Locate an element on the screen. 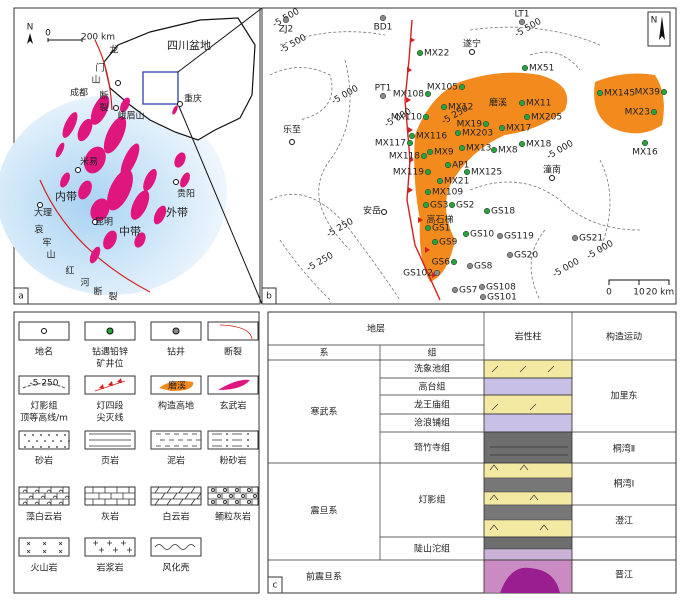 Image resolution: width=685 pixels, height=605 pixels. scale-label: 10 is located at coordinates (639, 293).